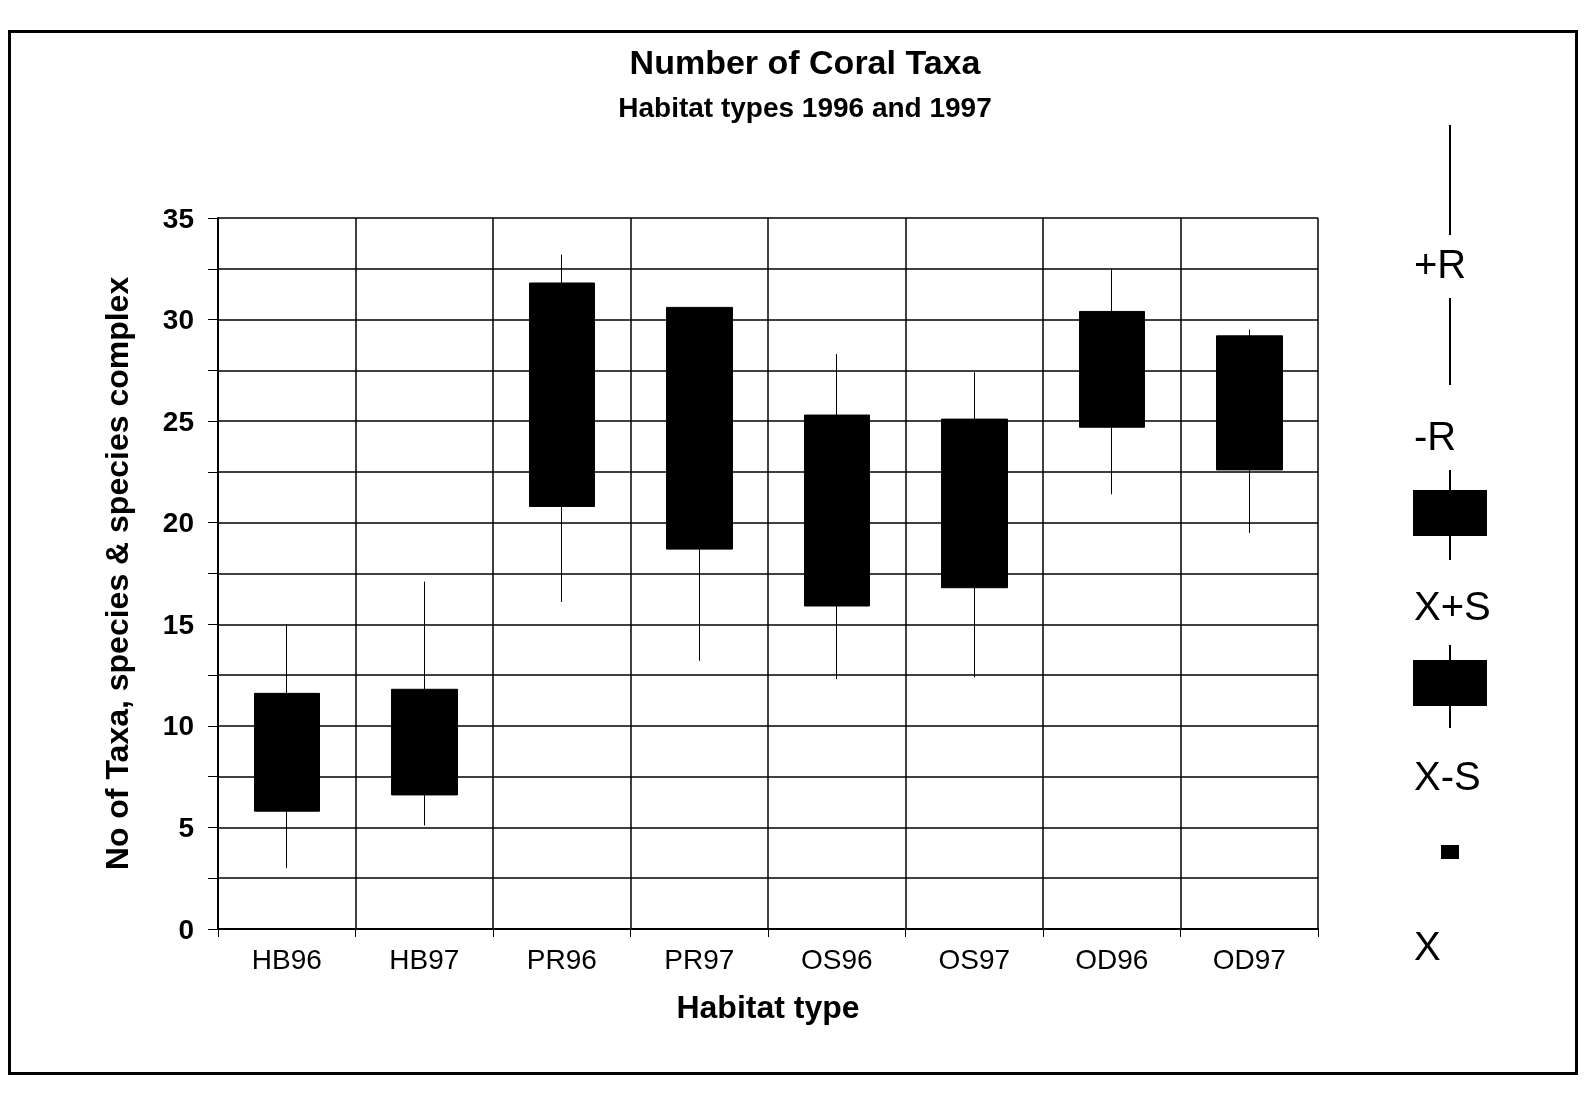 This screenshot has height=1094, width=1590. I want to click on x-axis-title: Habitat type, so click(768, 1007).